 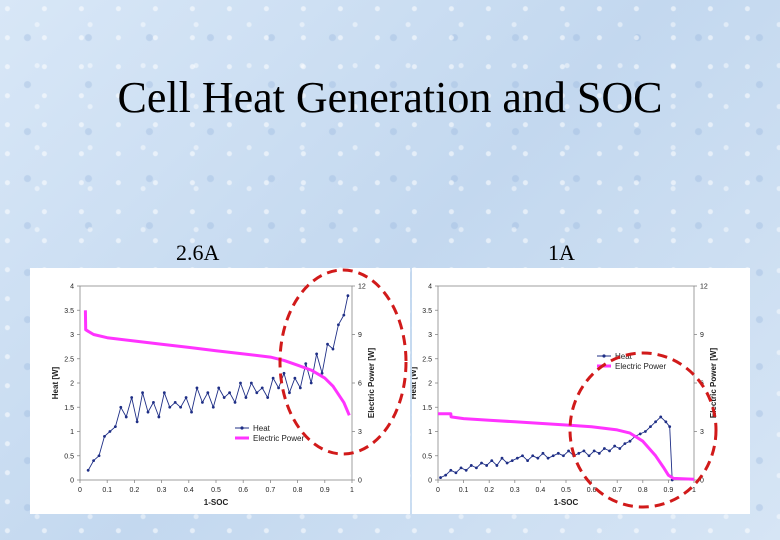 I want to click on y-tick-label: 4, so click(x=72, y=287).